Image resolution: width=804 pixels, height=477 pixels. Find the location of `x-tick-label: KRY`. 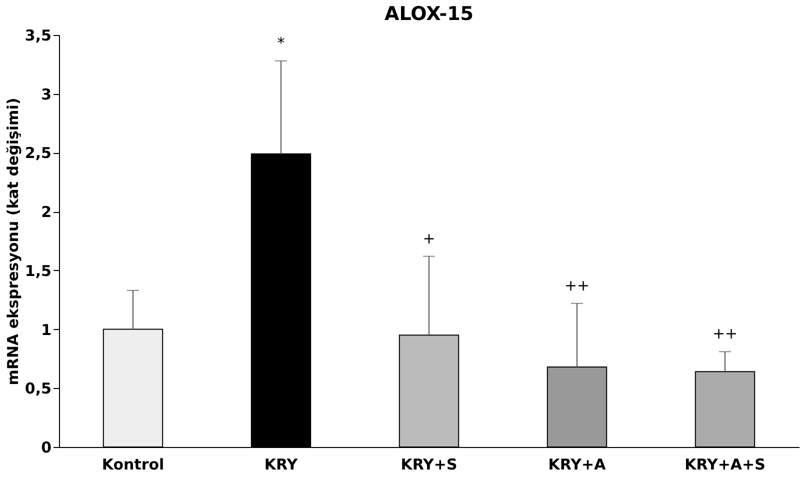

x-tick-label: KRY is located at coordinates (281, 465).